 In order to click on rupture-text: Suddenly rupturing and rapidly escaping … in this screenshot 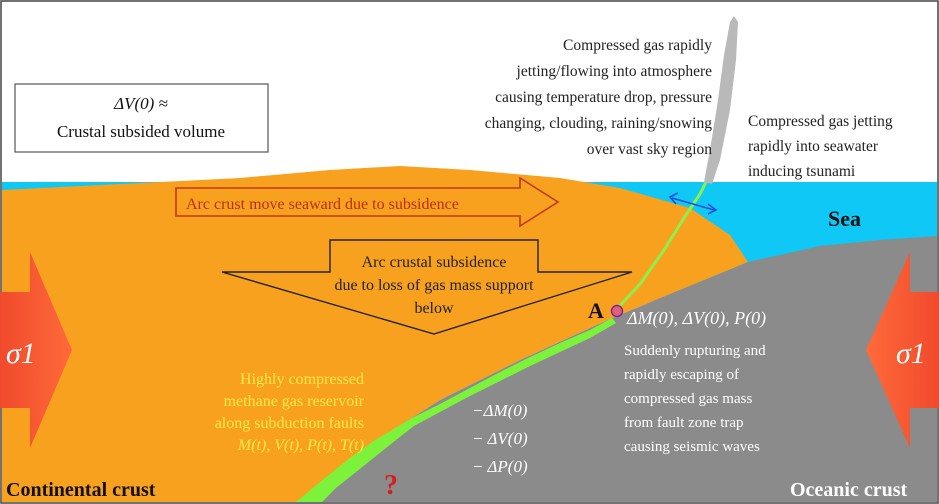, I will do `click(695, 399)`.